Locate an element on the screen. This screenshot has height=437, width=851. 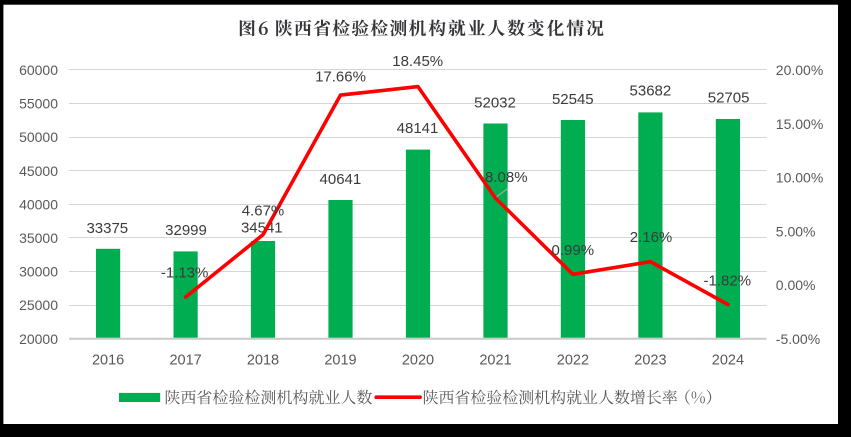
svg-text: 45000 is located at coordinates (38, 171).